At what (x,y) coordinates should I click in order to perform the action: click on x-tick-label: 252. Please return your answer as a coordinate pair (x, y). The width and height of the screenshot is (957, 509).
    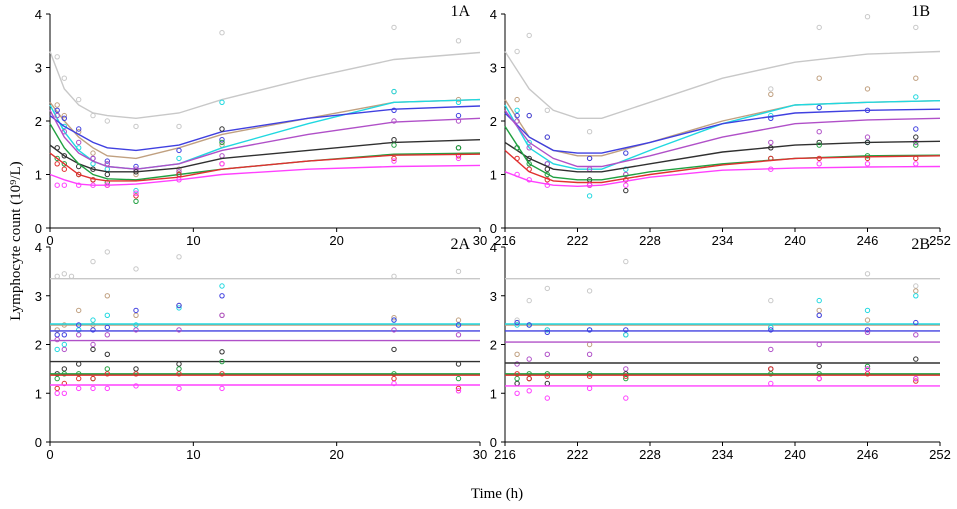
    Looking at the image, I should click on (940, 454).